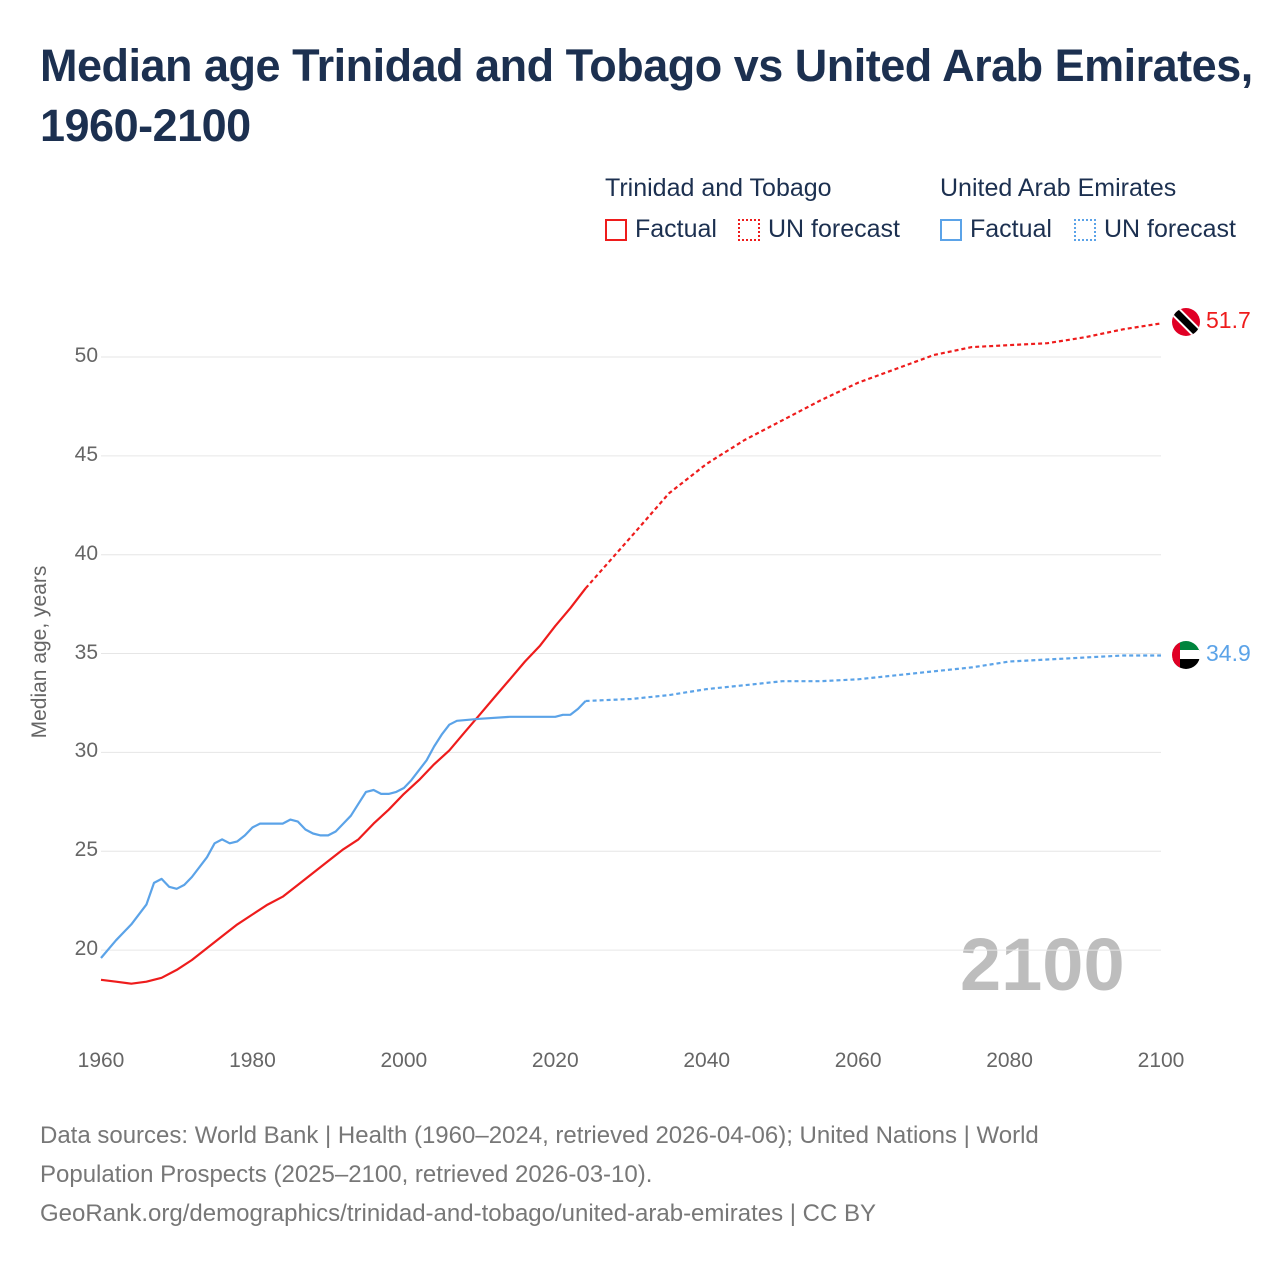 This screenshot has height=1280, width=1280. What do you see at coordinates (404, 1060) in the screenshot?
I see `x-tick-label: 2000` at bounding box center [404, 1060].